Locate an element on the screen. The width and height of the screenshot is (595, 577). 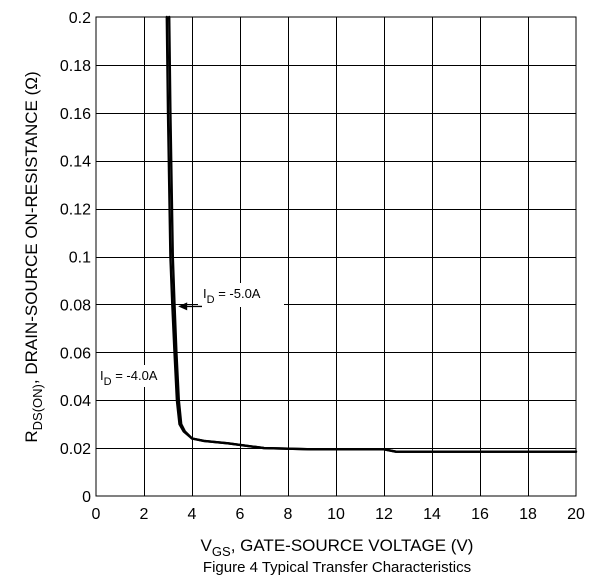
x-tick-label: 12 is located at coordinates (384, 514).